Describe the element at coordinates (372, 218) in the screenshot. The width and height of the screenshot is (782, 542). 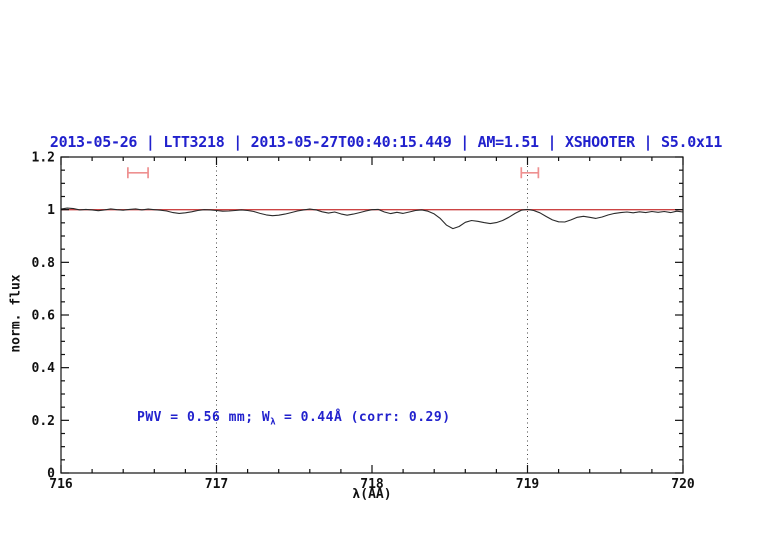
I see `spectrum-line` at that location.